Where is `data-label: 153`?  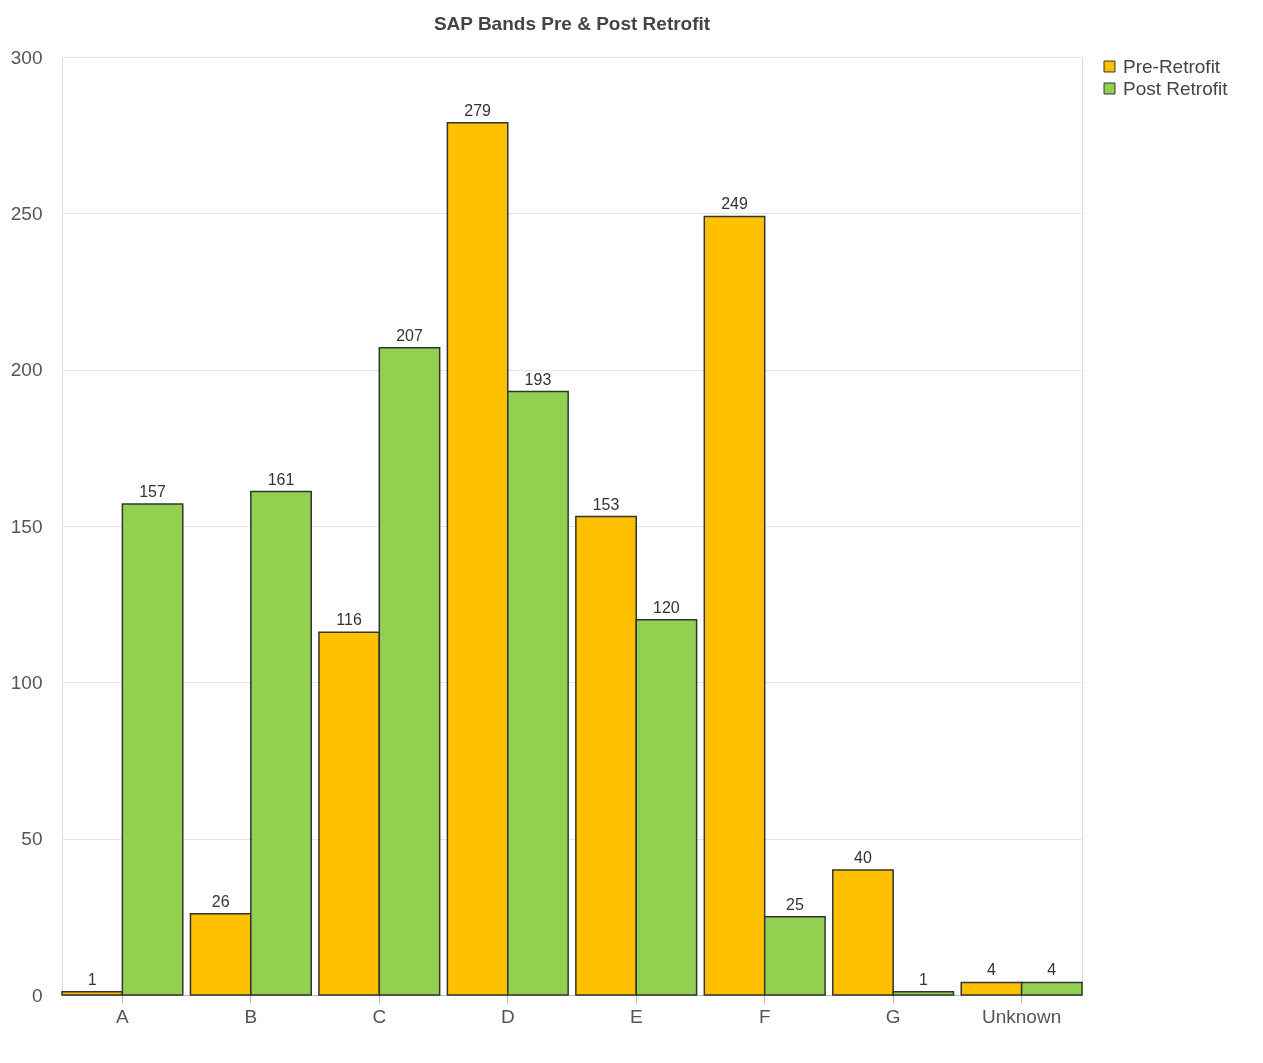 data-label: 153 is located at coordinates (606, 504).